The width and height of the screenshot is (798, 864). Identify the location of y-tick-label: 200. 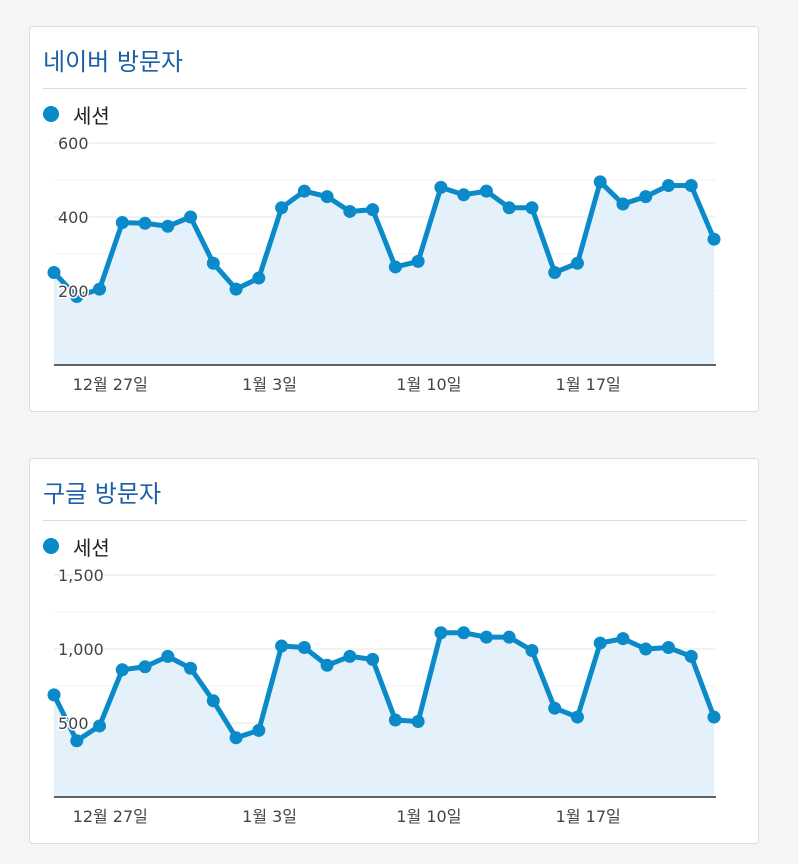
(73, 291).